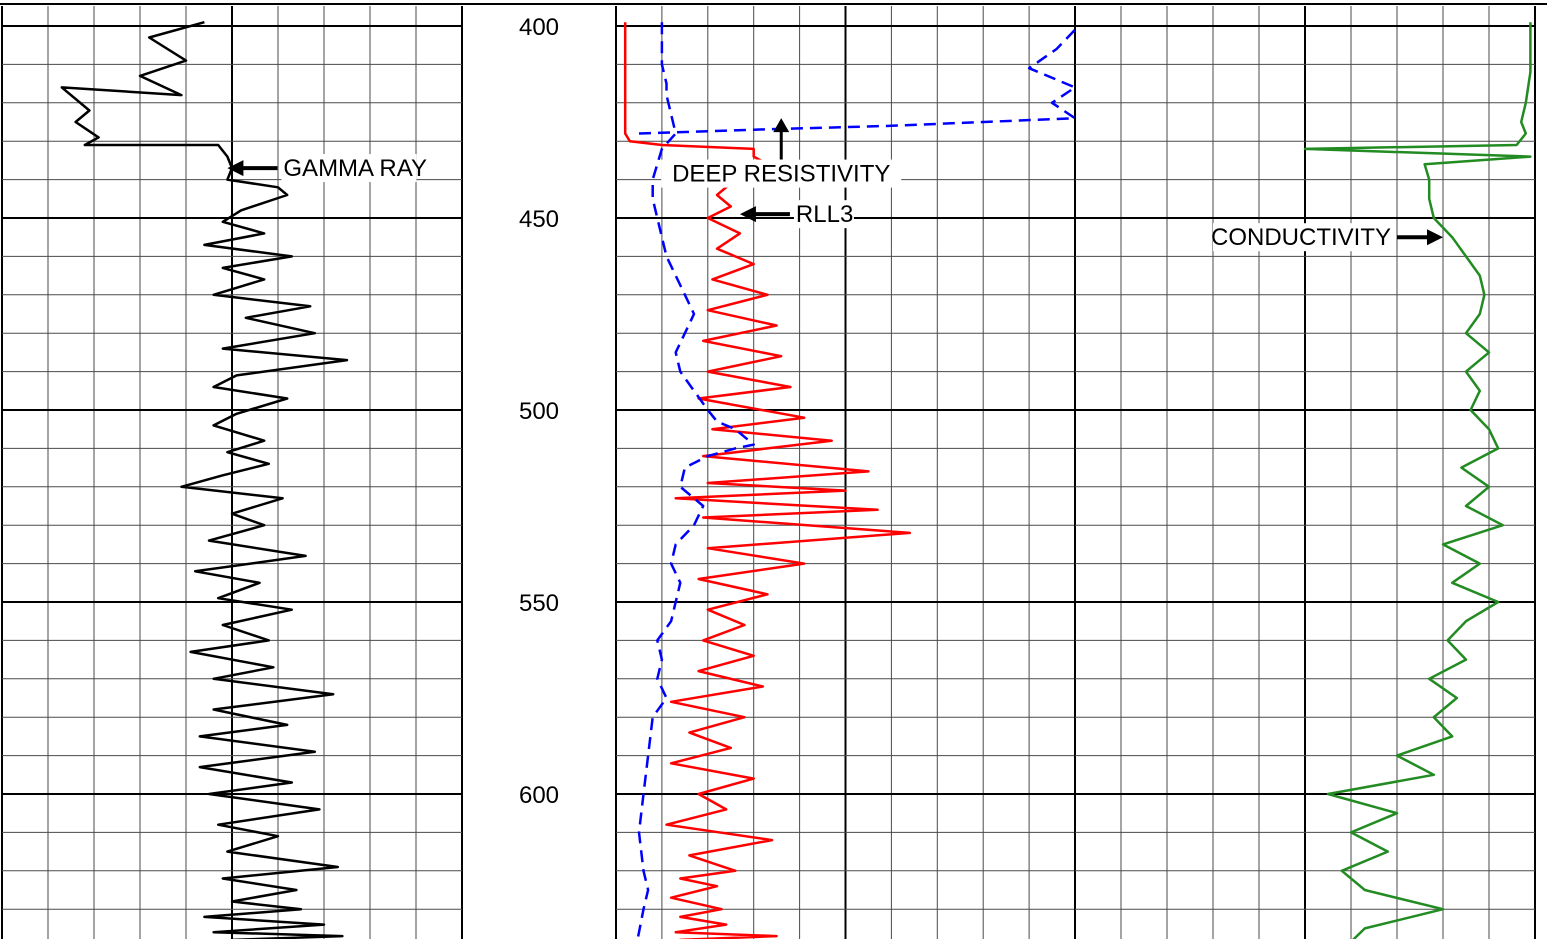 This screenshot has width=1547, height=939. I want to click on annotation-label: GAMMA RAY, so click(355, 168).